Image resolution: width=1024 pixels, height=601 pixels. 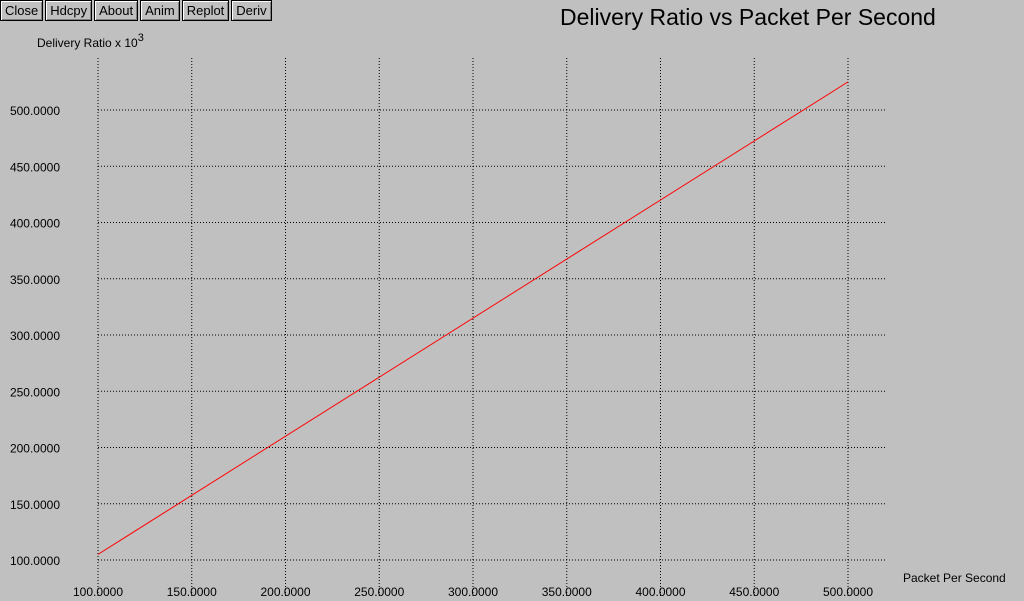 What do you see at coordinates (160, 10) in the screenshot?
I see `anim-button: Anim` at bounding box center [160, 10].